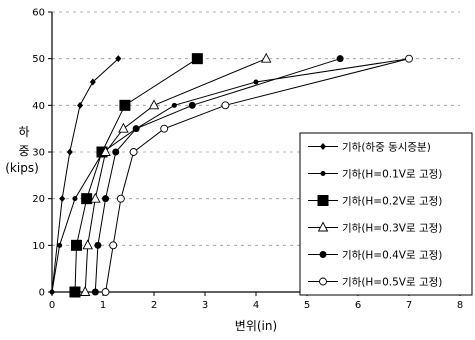  I want to click on y-tick-label: 10, so click(38, 246).